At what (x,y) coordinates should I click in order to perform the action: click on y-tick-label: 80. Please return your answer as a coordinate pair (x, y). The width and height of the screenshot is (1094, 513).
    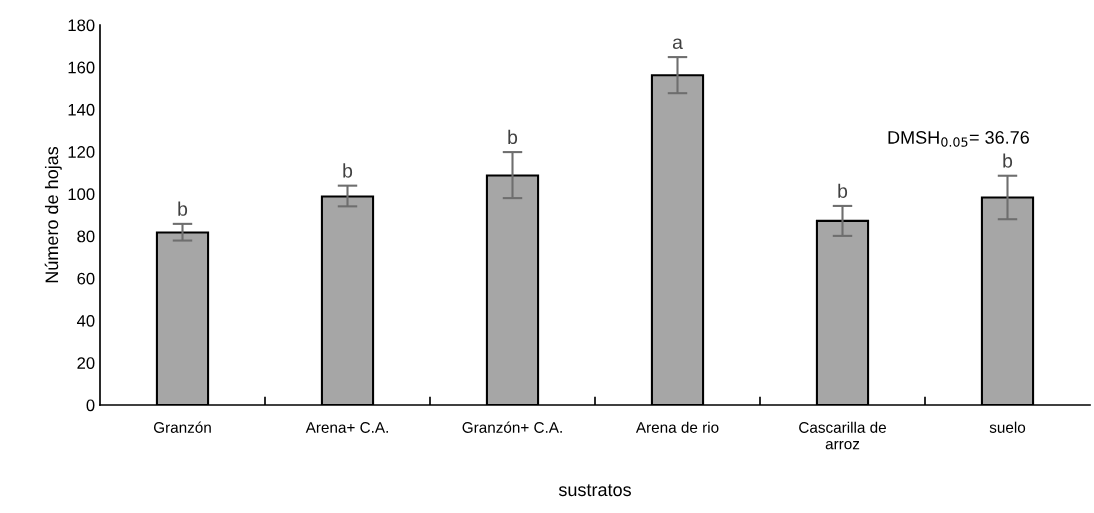
    Looking at the image, I should click on (86, 236).